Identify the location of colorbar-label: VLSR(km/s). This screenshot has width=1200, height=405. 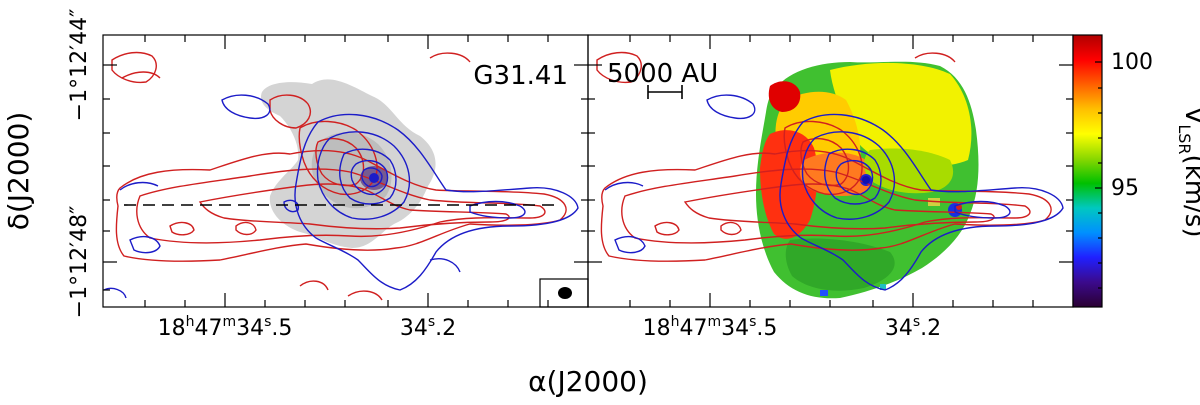
(1187, 172).